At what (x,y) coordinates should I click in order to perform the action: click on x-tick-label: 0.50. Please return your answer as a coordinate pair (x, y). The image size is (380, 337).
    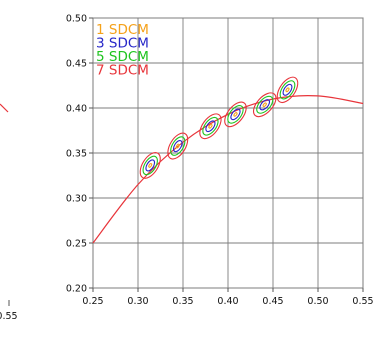
    Looking at the image, I should click on (317, 301).